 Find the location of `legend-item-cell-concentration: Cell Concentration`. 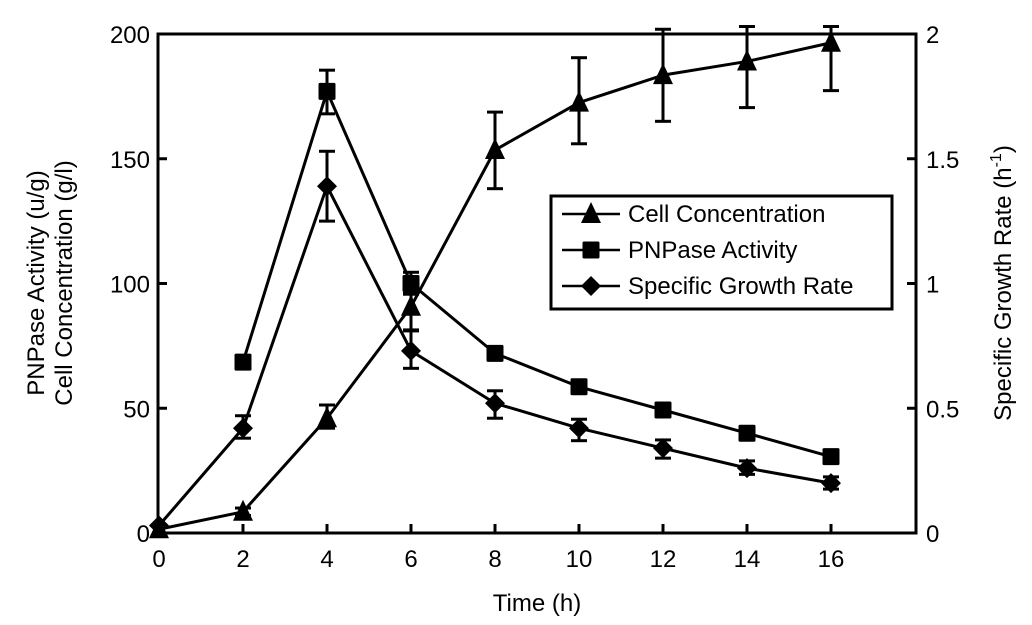

legend-item-cell-concentration: Cell Concentration is located at coordinates (693, 214).